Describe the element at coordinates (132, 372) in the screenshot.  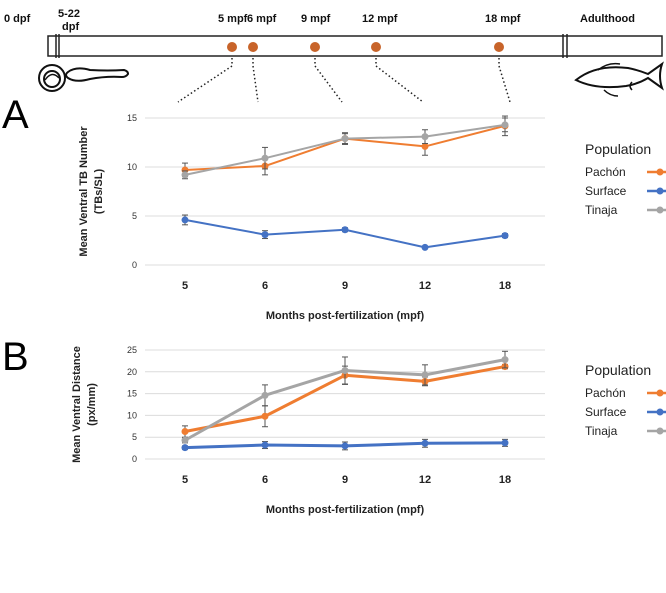
I see `y-tick-label: 20` at that location.